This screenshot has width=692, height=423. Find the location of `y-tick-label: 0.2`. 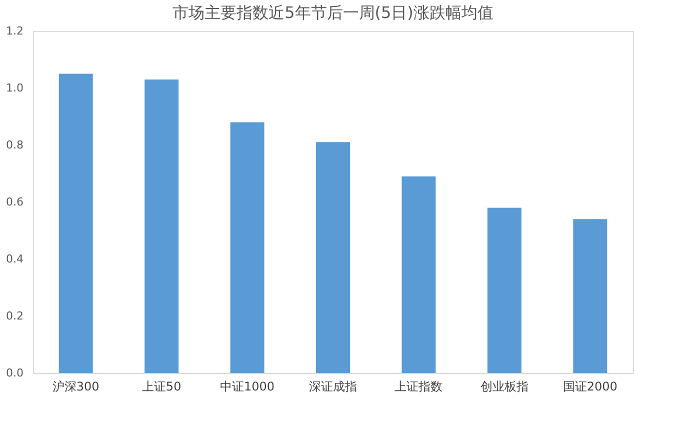

y-tick-label: 0.2 is located at coordinates (15, 316).